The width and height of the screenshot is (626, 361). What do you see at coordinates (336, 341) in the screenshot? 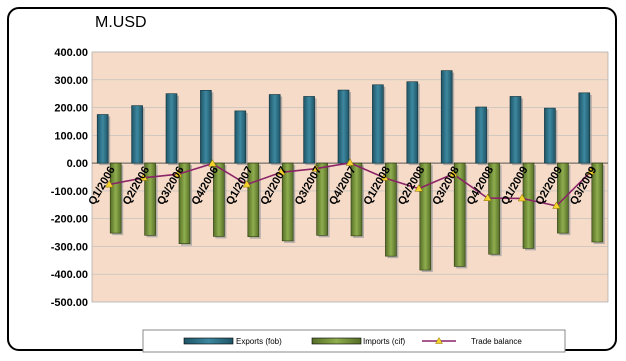
I see `legend-swatch-imports` at bounding box center [336, 341].